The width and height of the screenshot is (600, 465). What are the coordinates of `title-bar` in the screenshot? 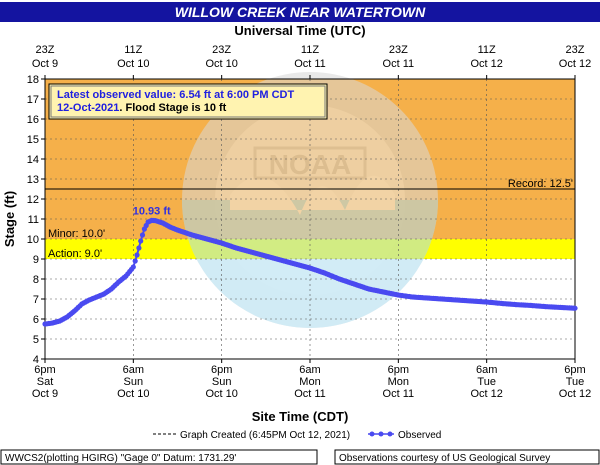 It's located at (300, 12).